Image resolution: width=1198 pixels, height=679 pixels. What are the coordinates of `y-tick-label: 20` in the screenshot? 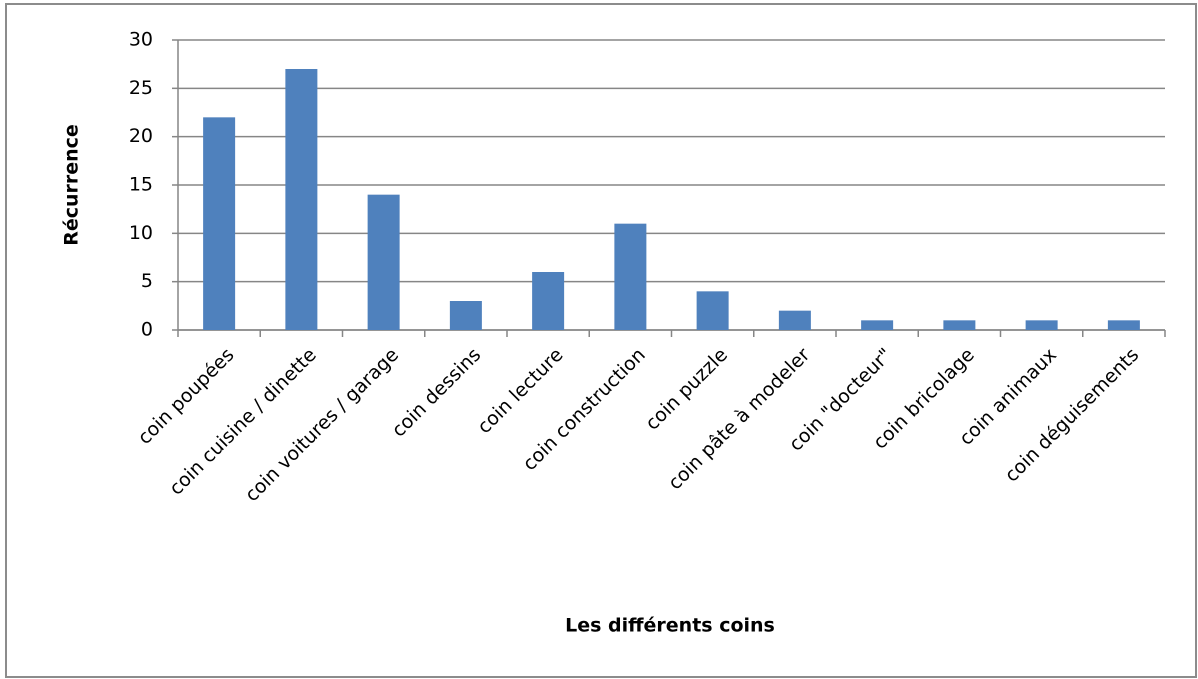 It's located at (141, 136).